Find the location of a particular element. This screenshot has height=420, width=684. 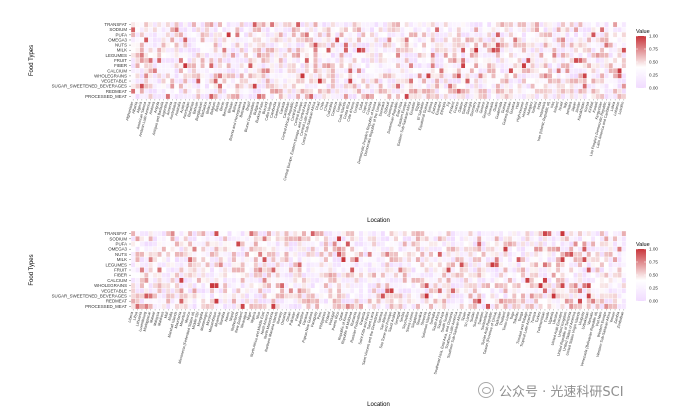

x-tick-label: Thailand is located at coordinates (503, 318).